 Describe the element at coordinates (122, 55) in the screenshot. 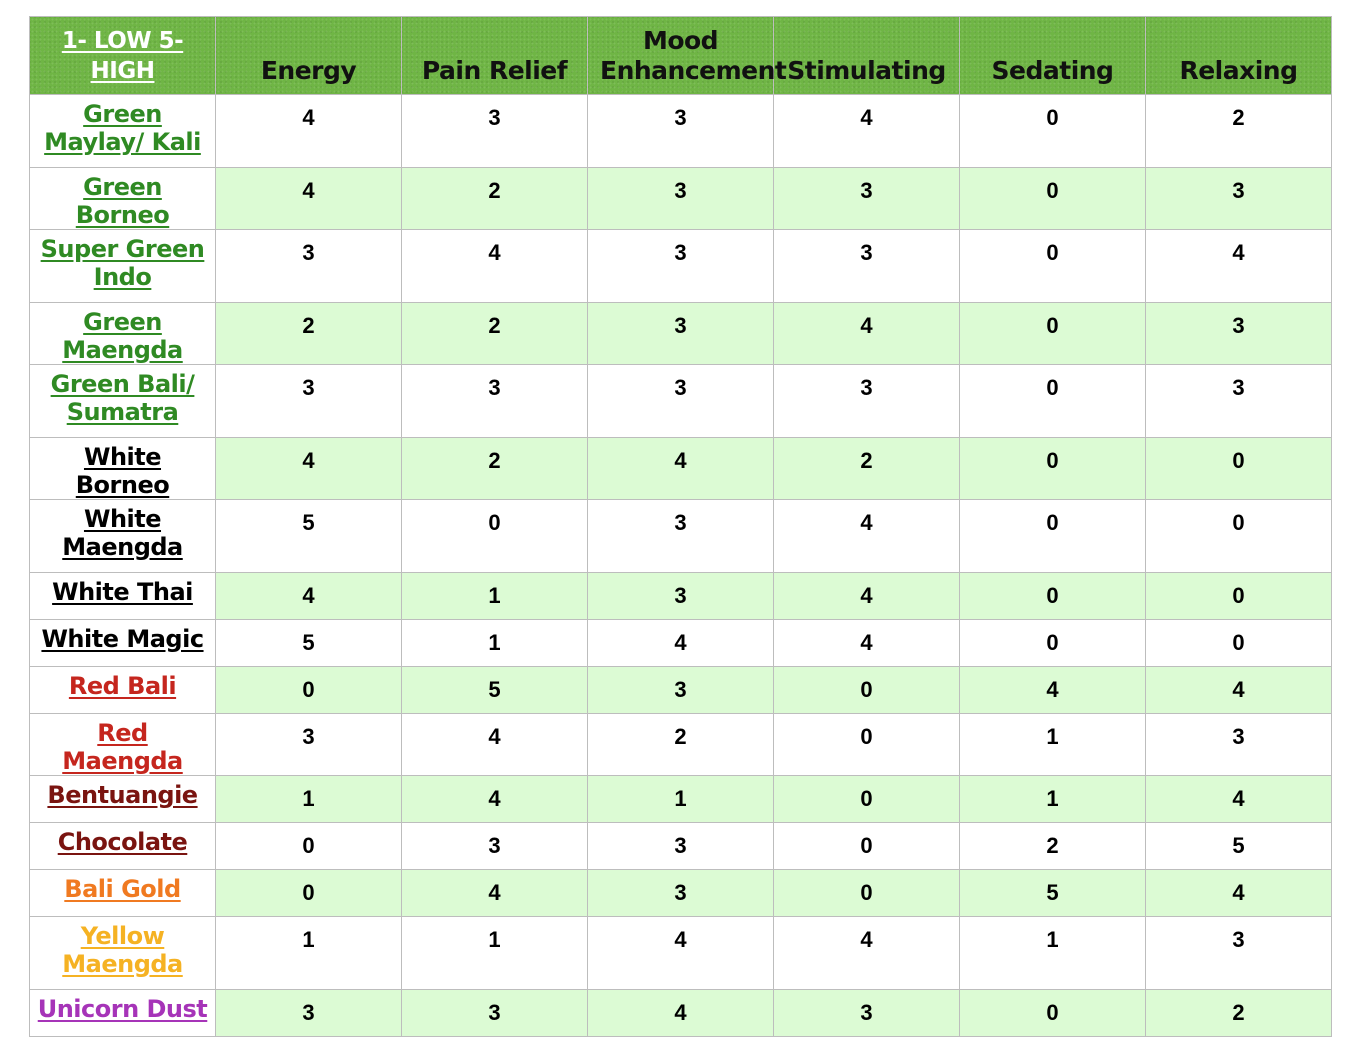

I see `scale-legend-header: 1- LOW 5-HIGH` at that location.